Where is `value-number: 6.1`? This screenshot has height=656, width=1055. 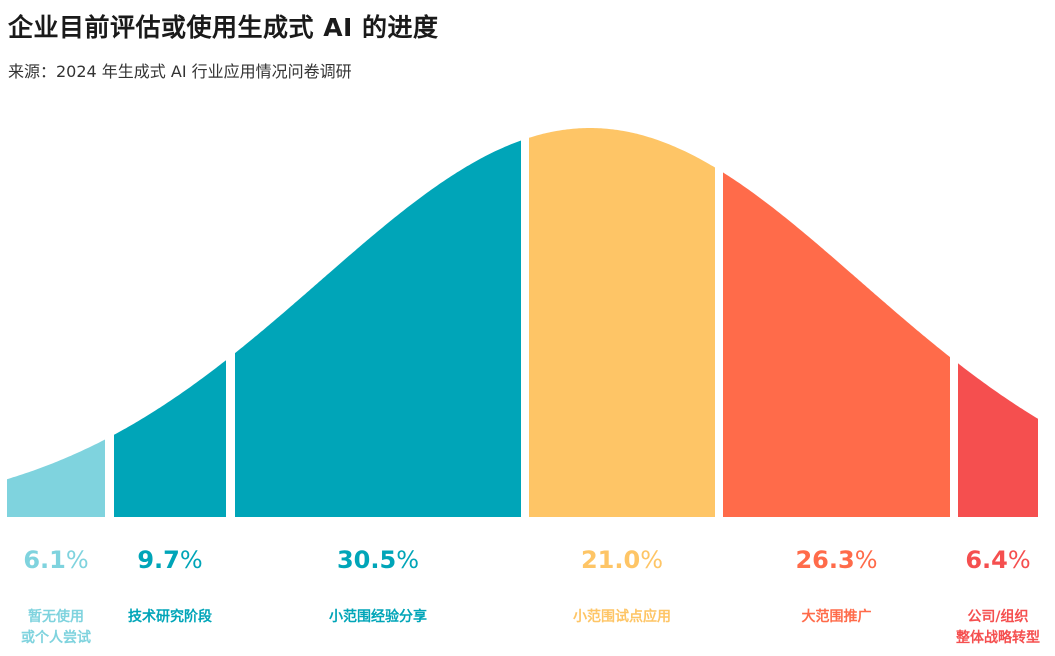 value-number: 6.1 is located at coordinates (44, 560).